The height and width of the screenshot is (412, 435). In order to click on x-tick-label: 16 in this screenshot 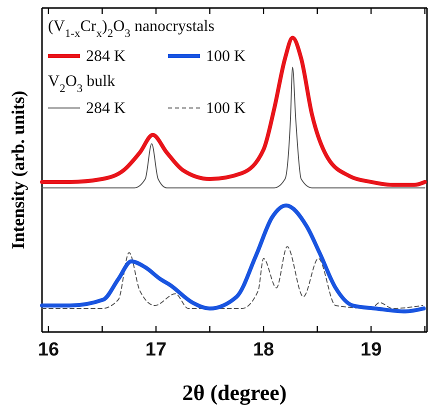, I will do `click(49, 349)`.